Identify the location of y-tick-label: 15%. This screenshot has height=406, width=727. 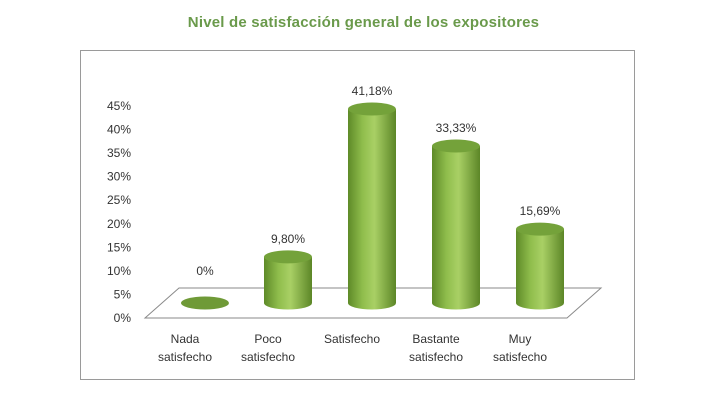
(119, 247).